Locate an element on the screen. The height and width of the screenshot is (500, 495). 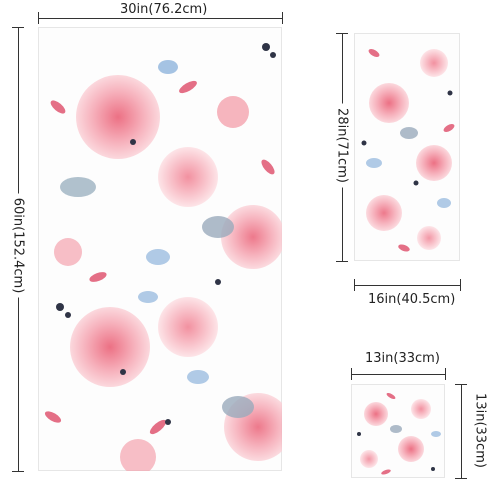
bath-width-tick-right is located at coordinates (282, 18).